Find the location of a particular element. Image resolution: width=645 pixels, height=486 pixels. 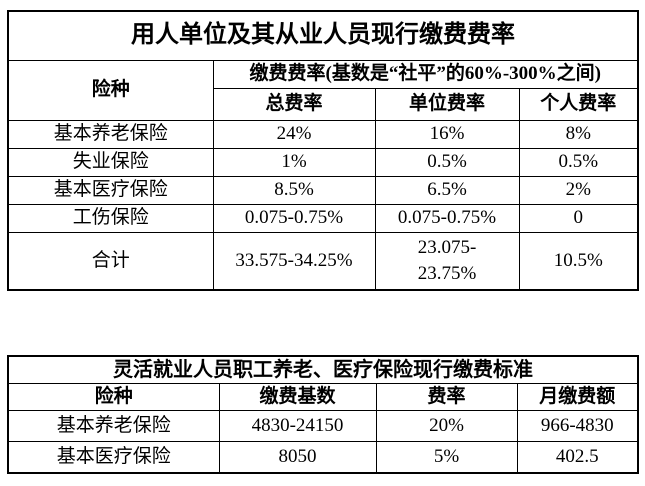

employer-rate-cell: 0.075-0.75% is located at coordinates (447, 218).